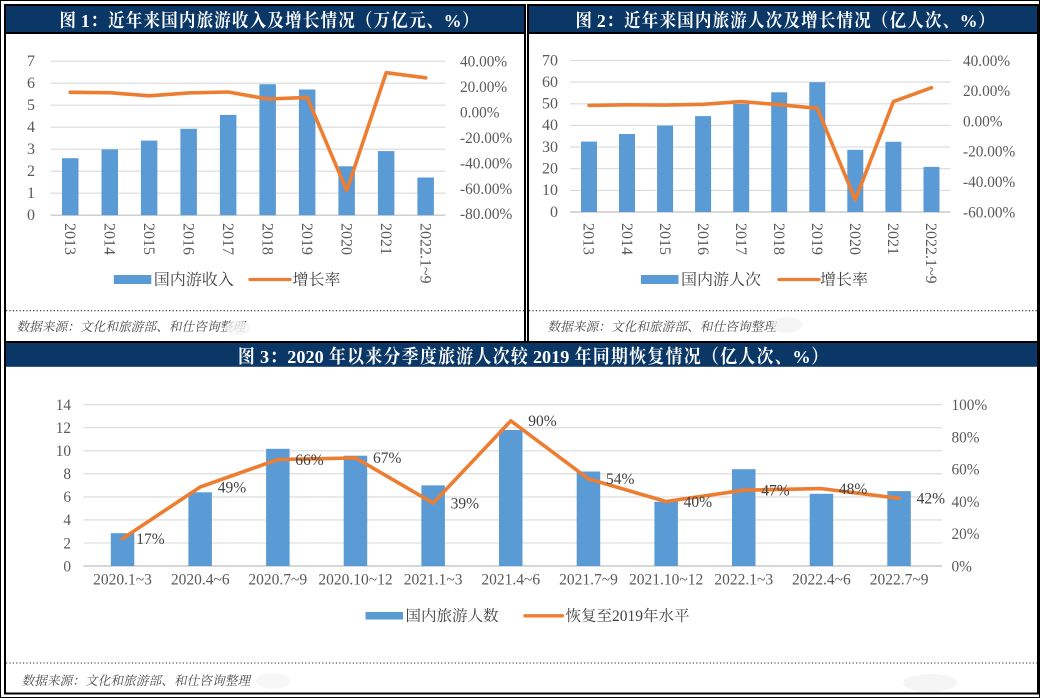 The image size is (1040, 698). What do you see at coordinates (775, 491) in the screenshot?
I see `svg-text: 47%` at bounding box center [775, 491].